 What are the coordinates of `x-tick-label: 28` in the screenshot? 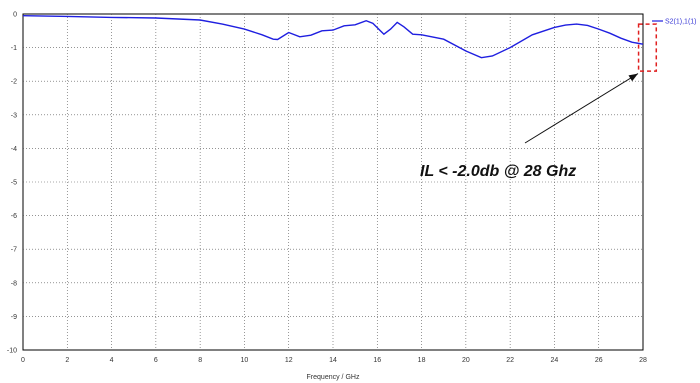 It's located at (643, 360).